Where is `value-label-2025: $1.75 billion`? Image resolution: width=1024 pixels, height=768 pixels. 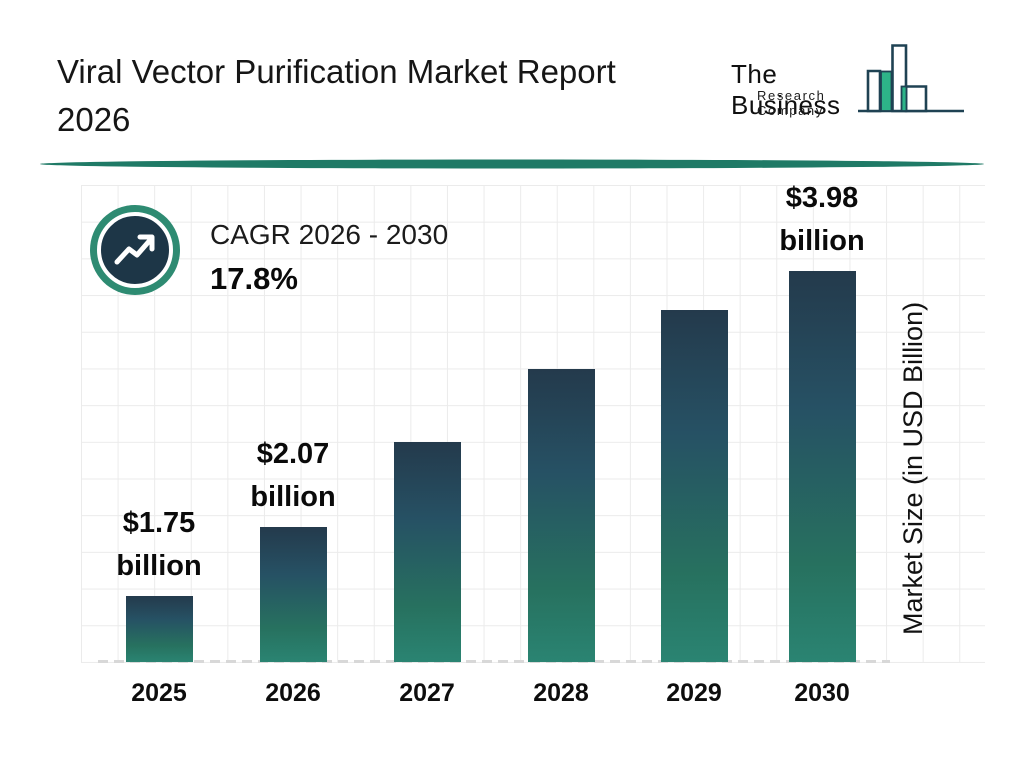 value-label-2025: $1.75 billion is located at coordinates (159, 544).